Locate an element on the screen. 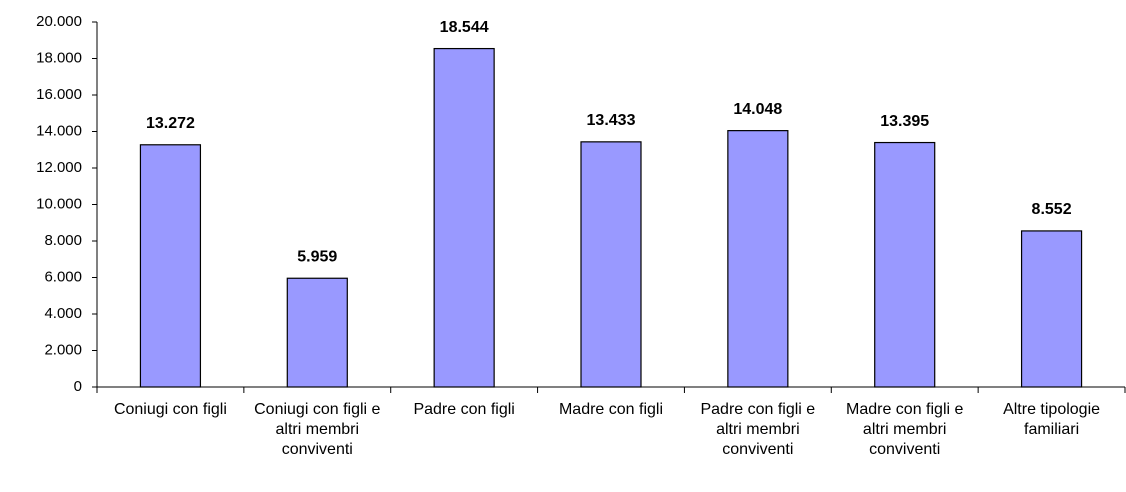 The height and width of the screenshot is (492, 1126). data-label: 13.395 is located at coordinates (904, 121).